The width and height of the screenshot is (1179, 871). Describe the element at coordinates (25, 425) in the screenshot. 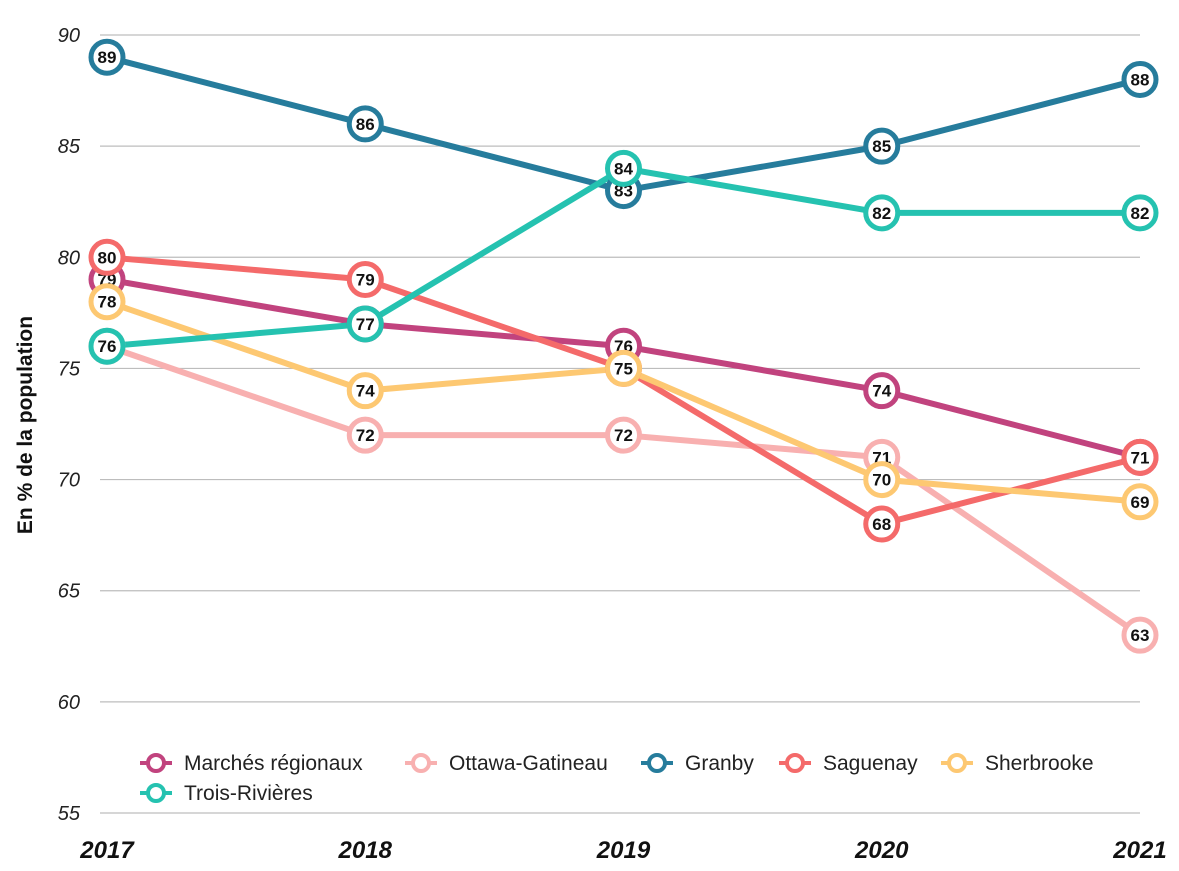

I see `y-axis-label: En % de la population` at that location.